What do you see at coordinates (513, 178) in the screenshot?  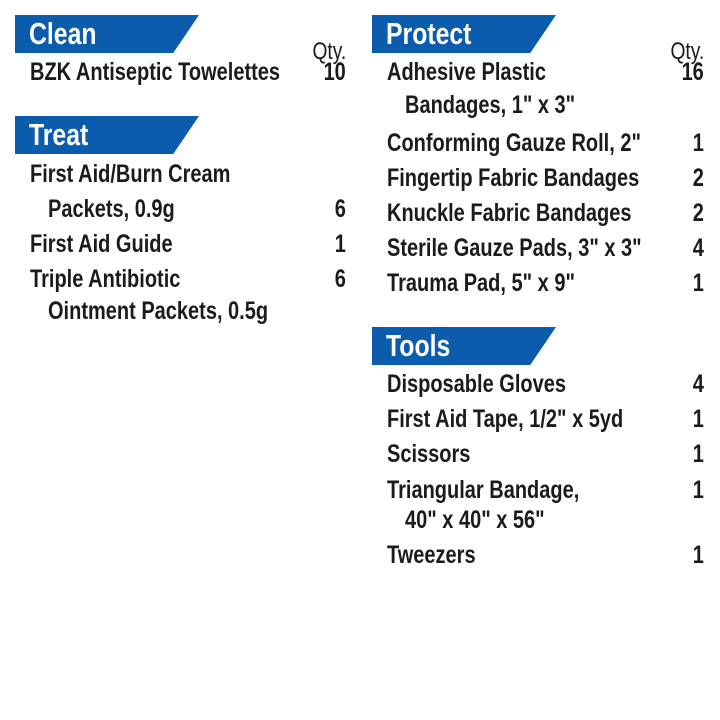 I see `item-name-line: Fingertip Fabric Bandages` at bounding box center [513, 178].